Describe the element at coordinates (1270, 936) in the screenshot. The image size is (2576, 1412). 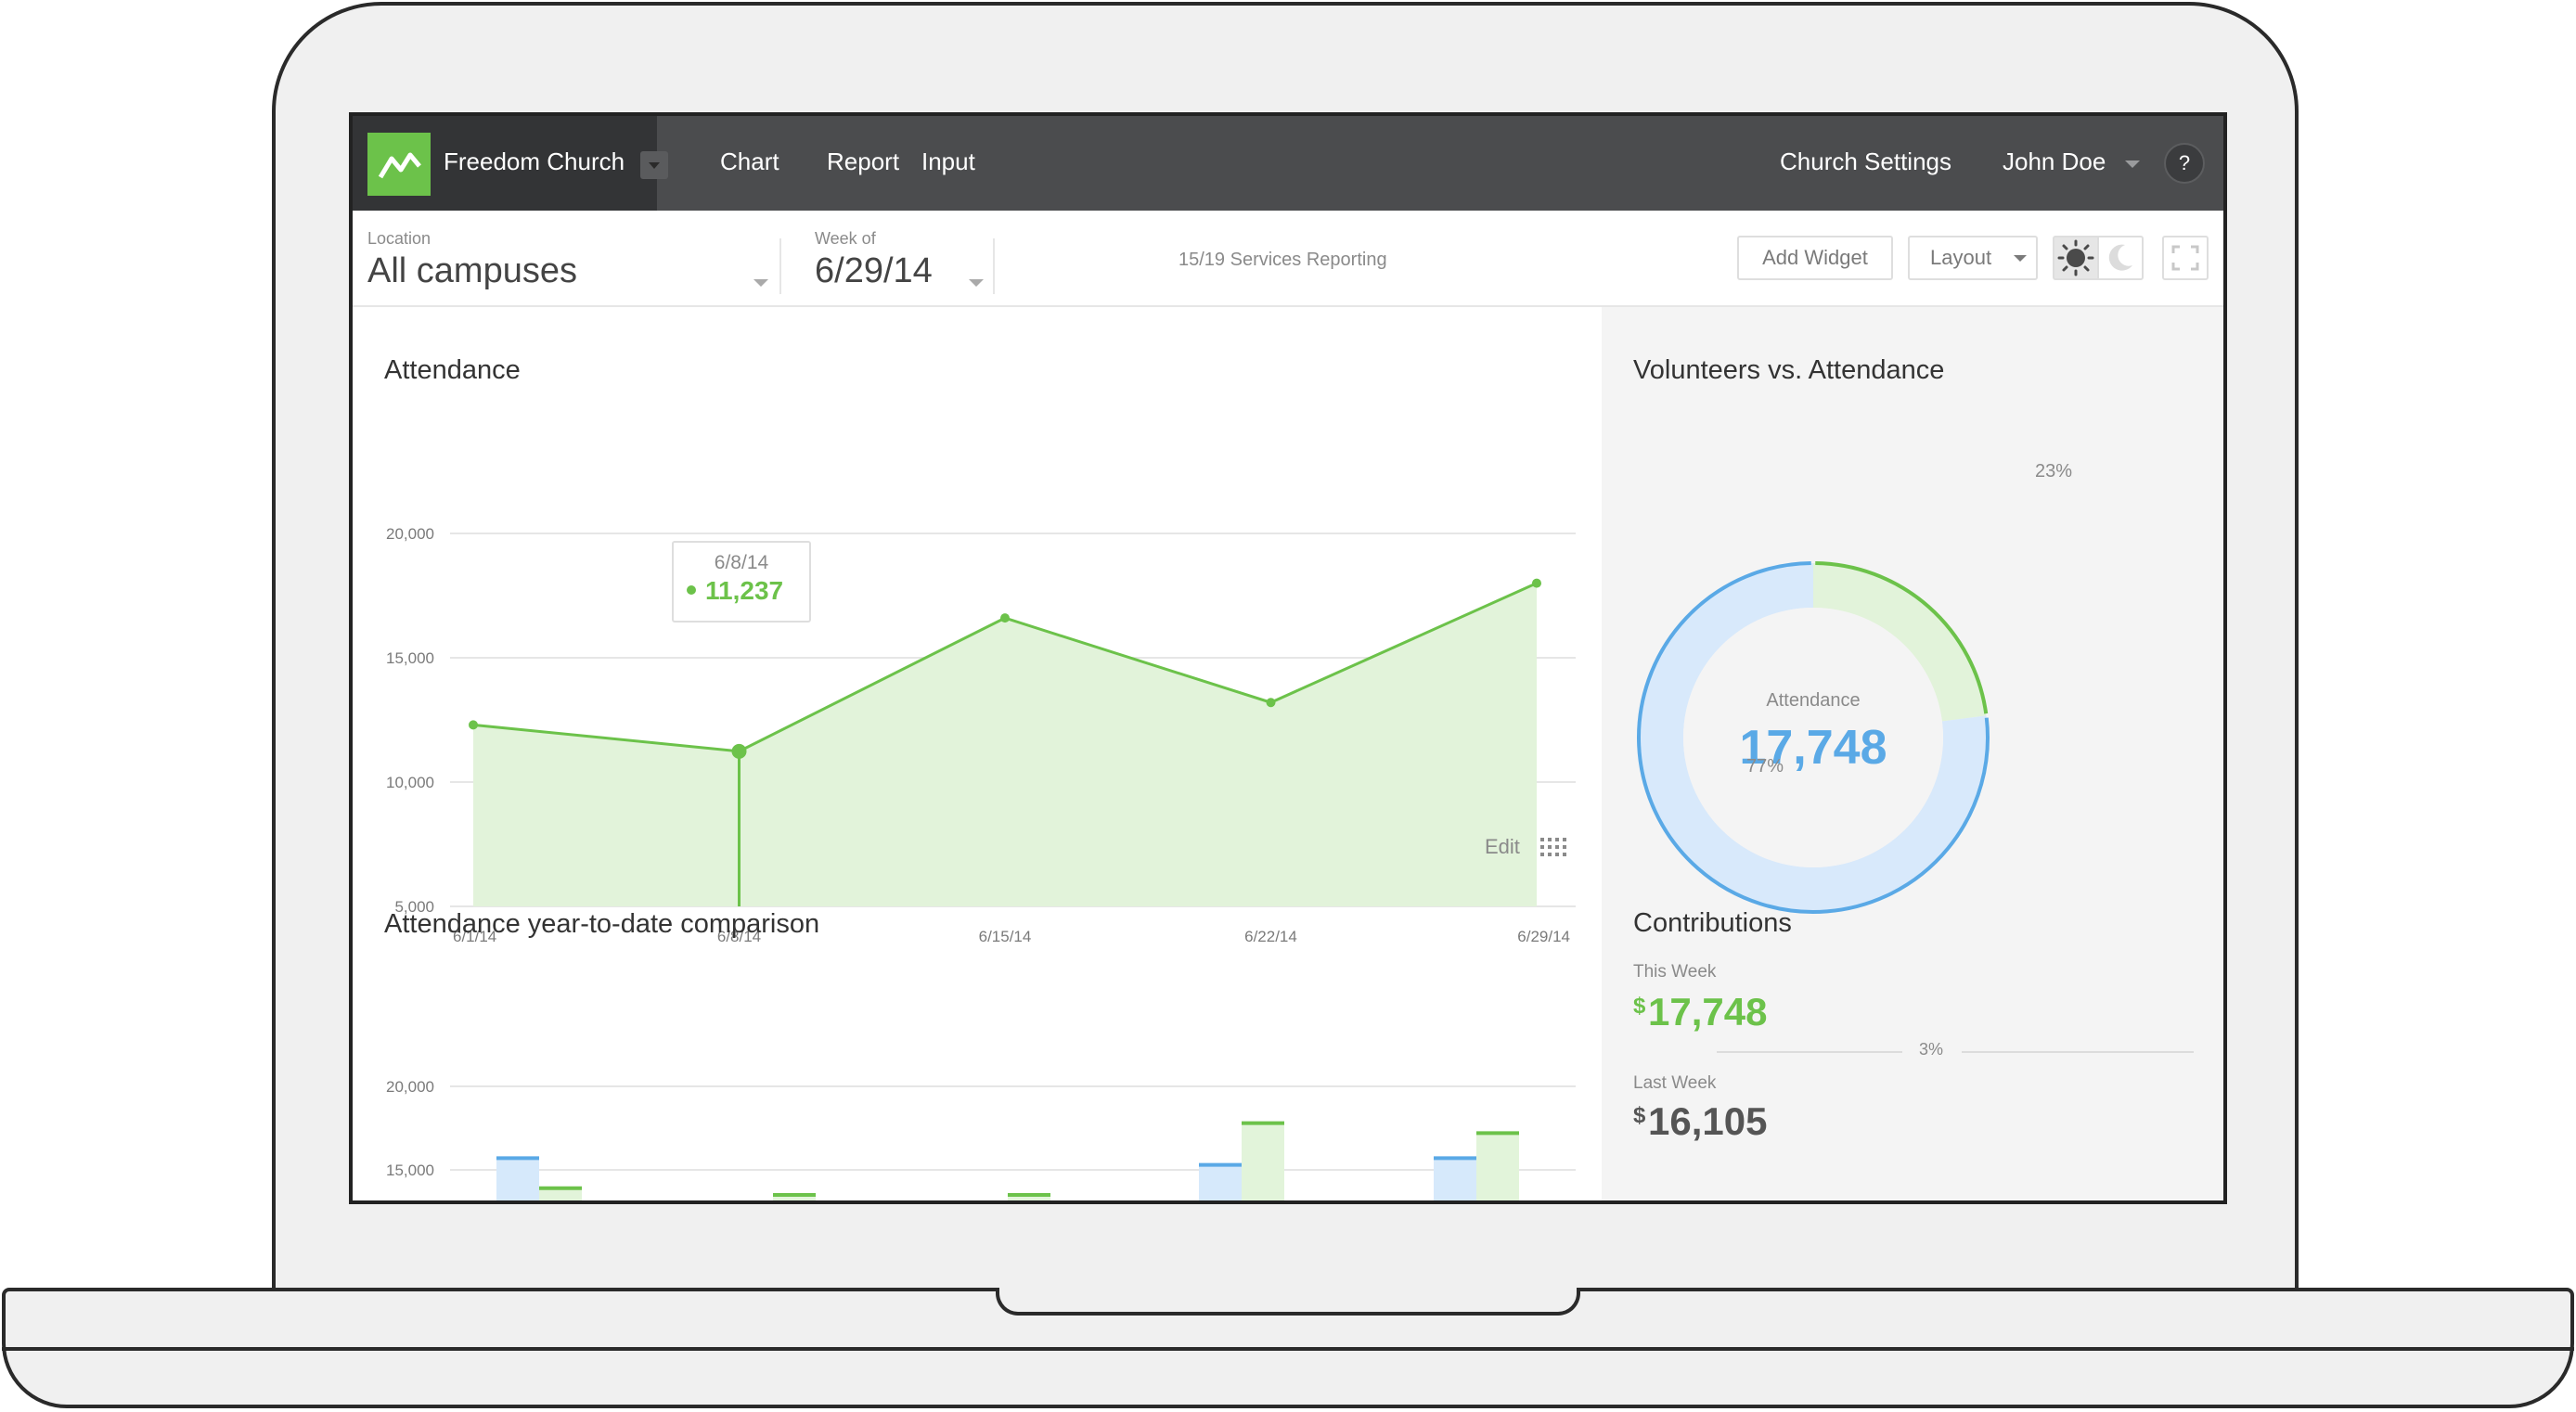
I see `x-tick-label: 6/22/14` at that location.